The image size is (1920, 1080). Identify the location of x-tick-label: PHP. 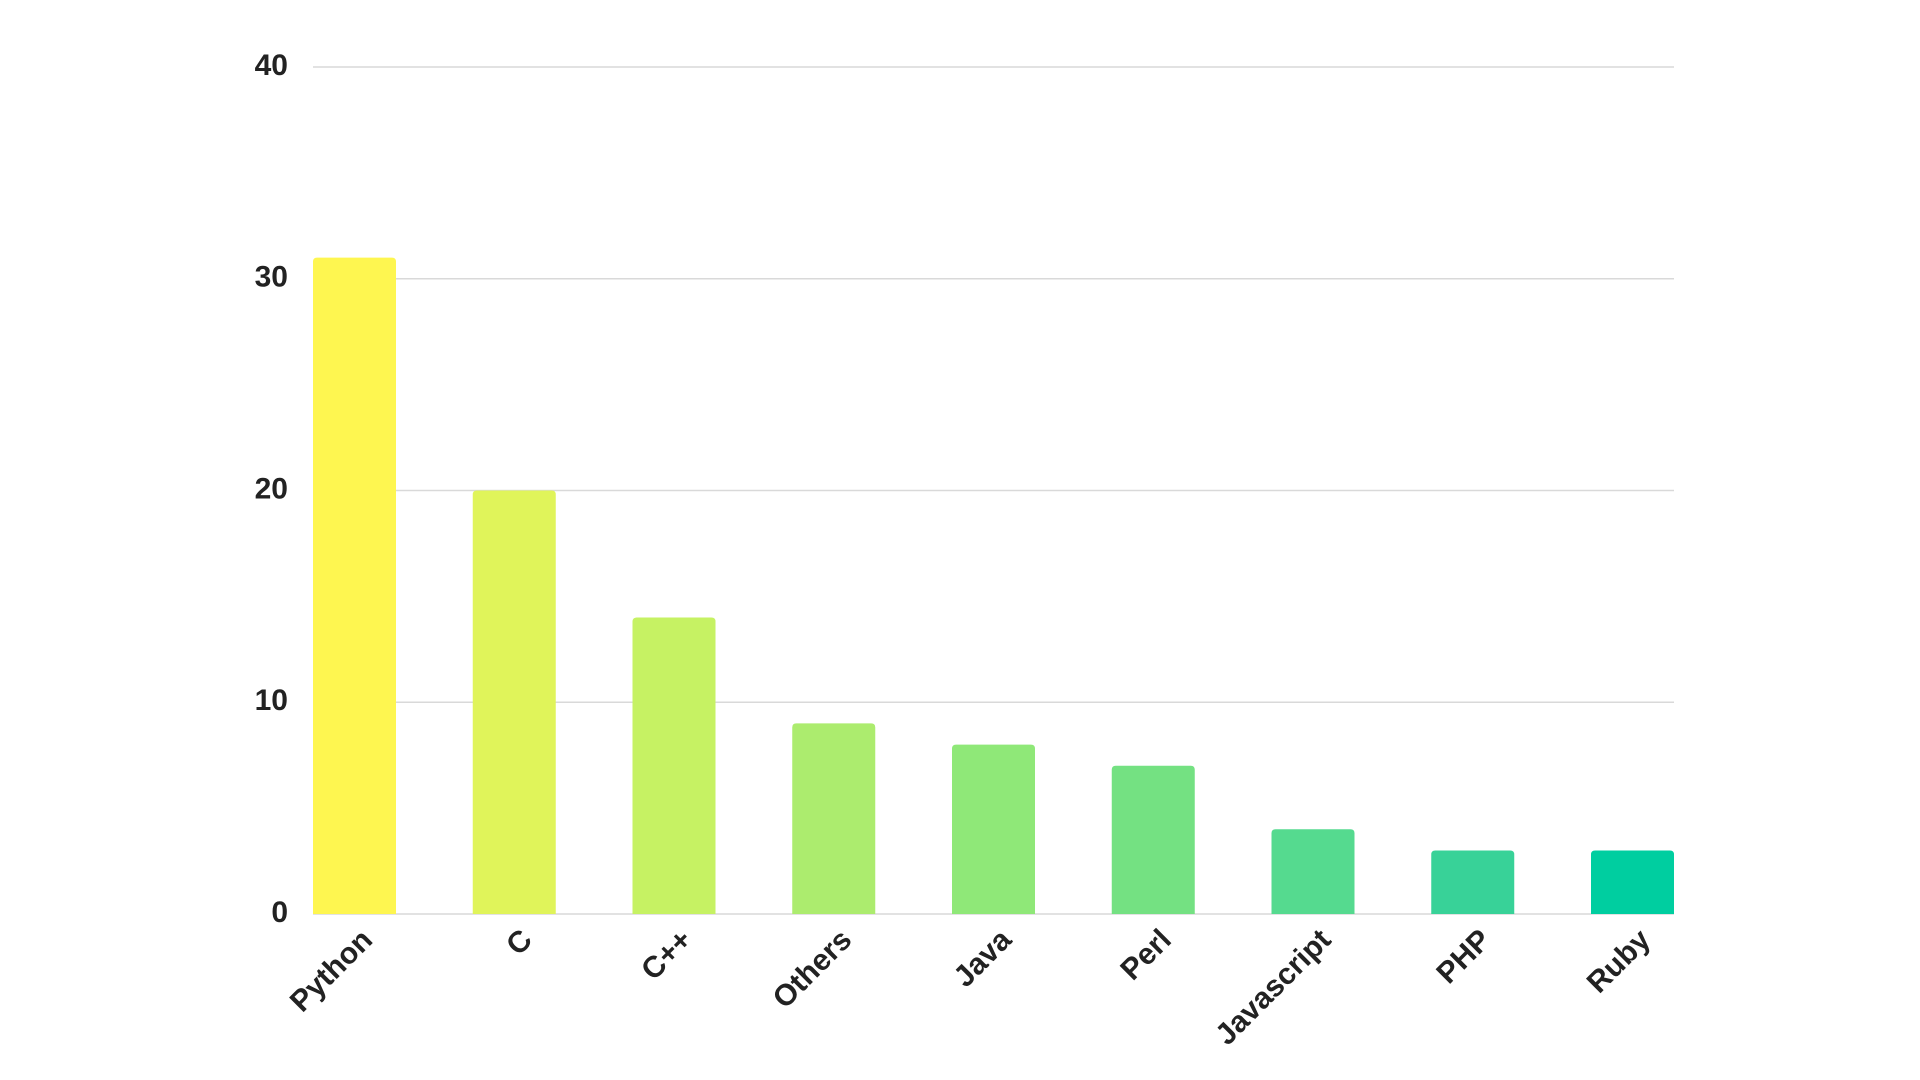
(1463, 956).